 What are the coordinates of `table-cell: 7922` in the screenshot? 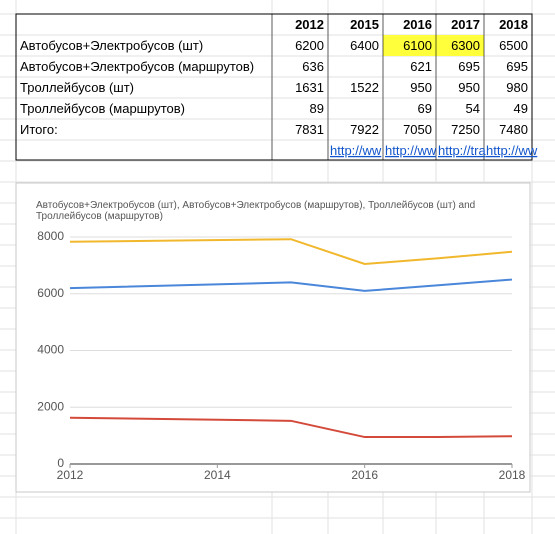 It's located at (364, 129).